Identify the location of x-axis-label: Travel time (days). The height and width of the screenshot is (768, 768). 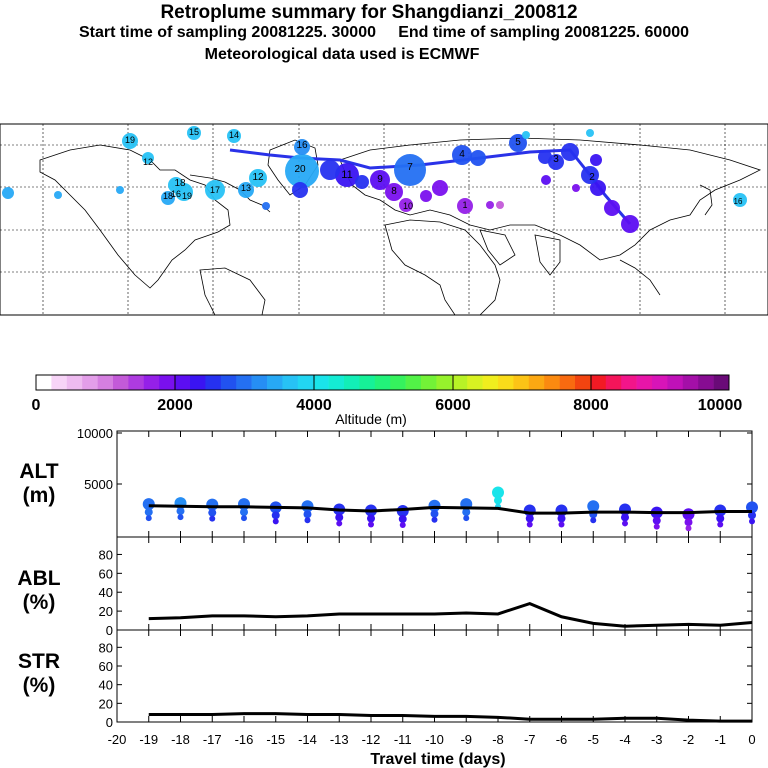
(437, 759).